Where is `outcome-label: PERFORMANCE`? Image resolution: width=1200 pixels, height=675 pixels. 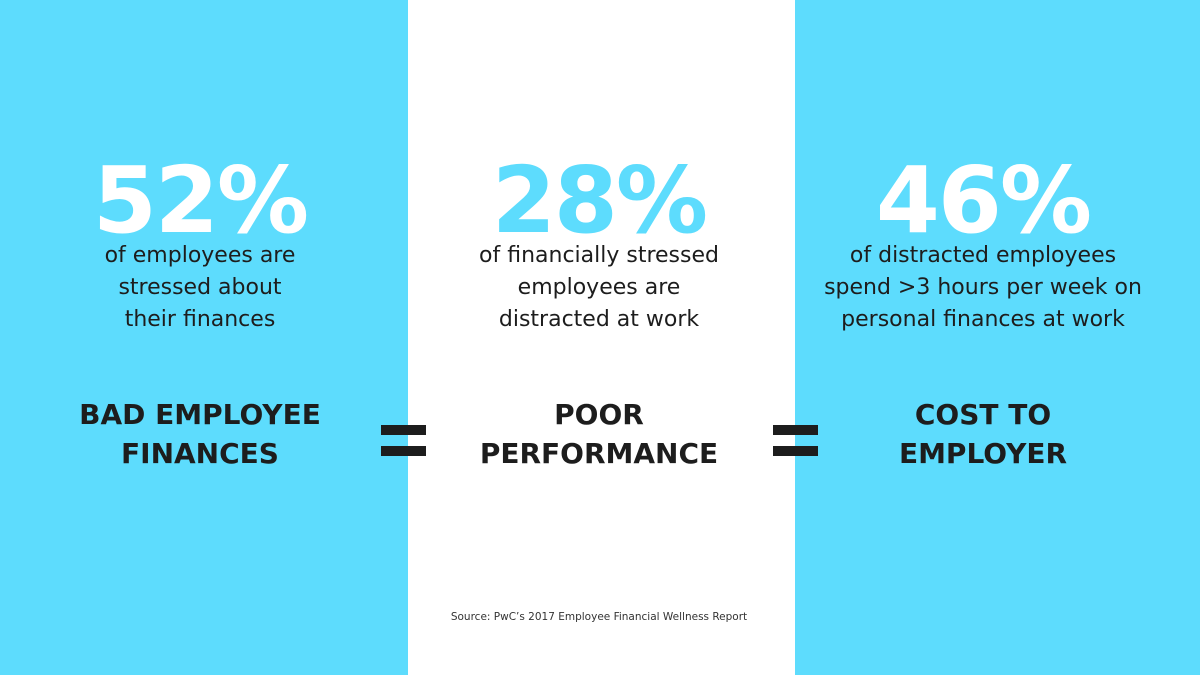 outcome-label: PERFORMANCE is located at coordinates (599, 453).